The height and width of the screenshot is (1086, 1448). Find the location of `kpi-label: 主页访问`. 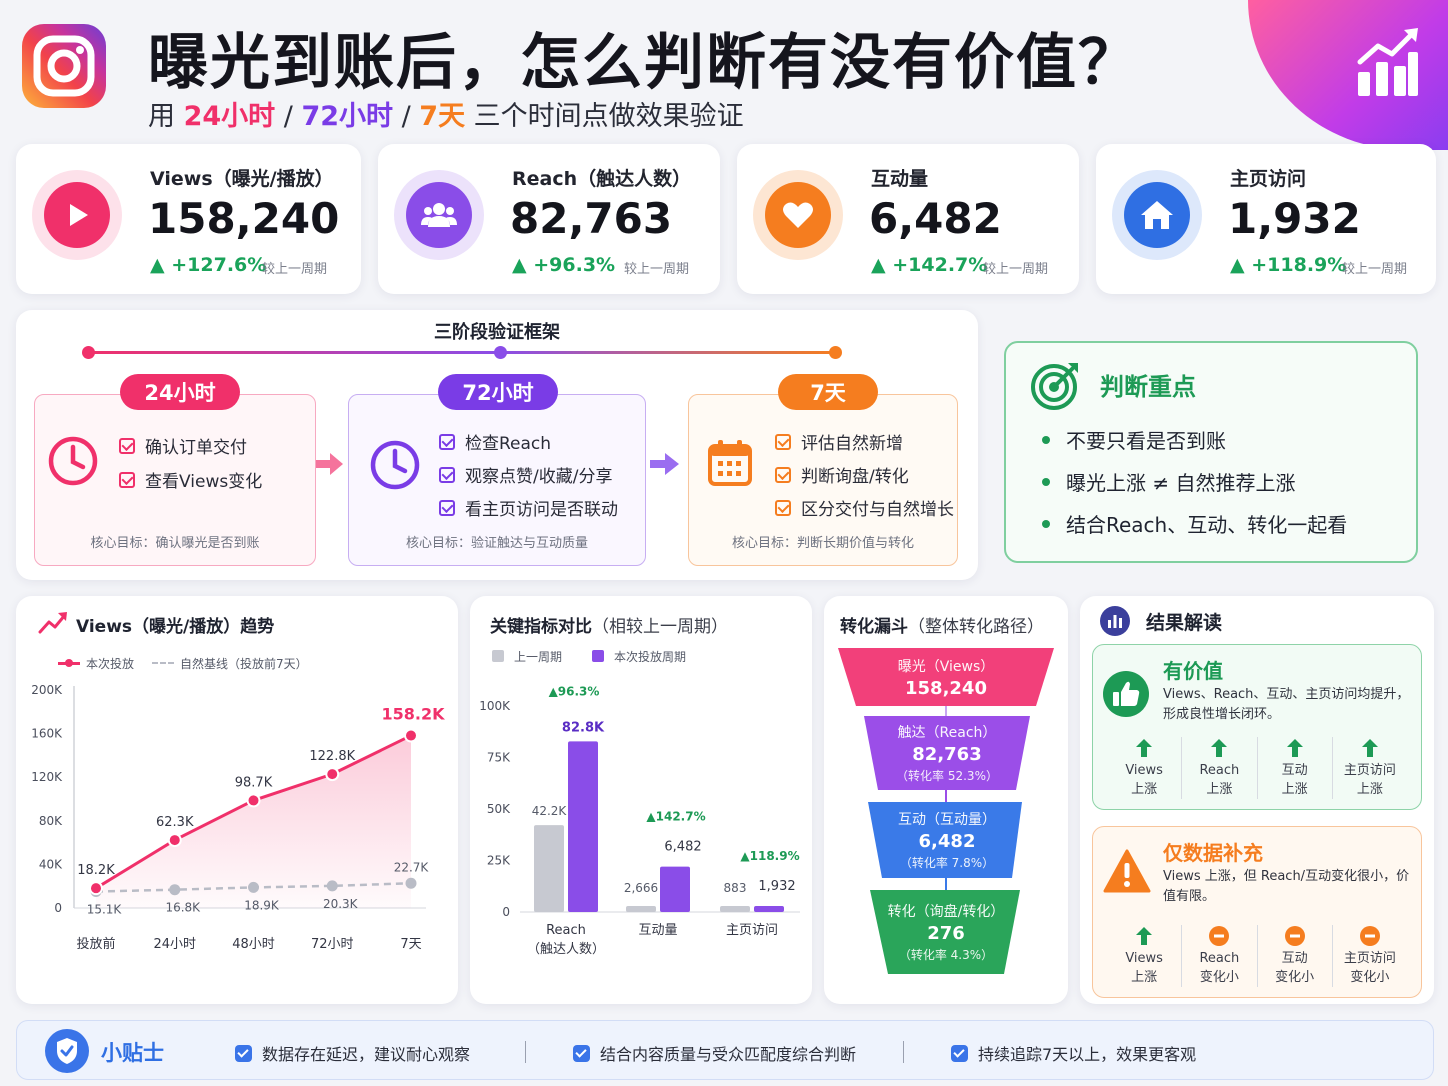

kpi-label: 主页访问 is located at coordinates (1268, 179).